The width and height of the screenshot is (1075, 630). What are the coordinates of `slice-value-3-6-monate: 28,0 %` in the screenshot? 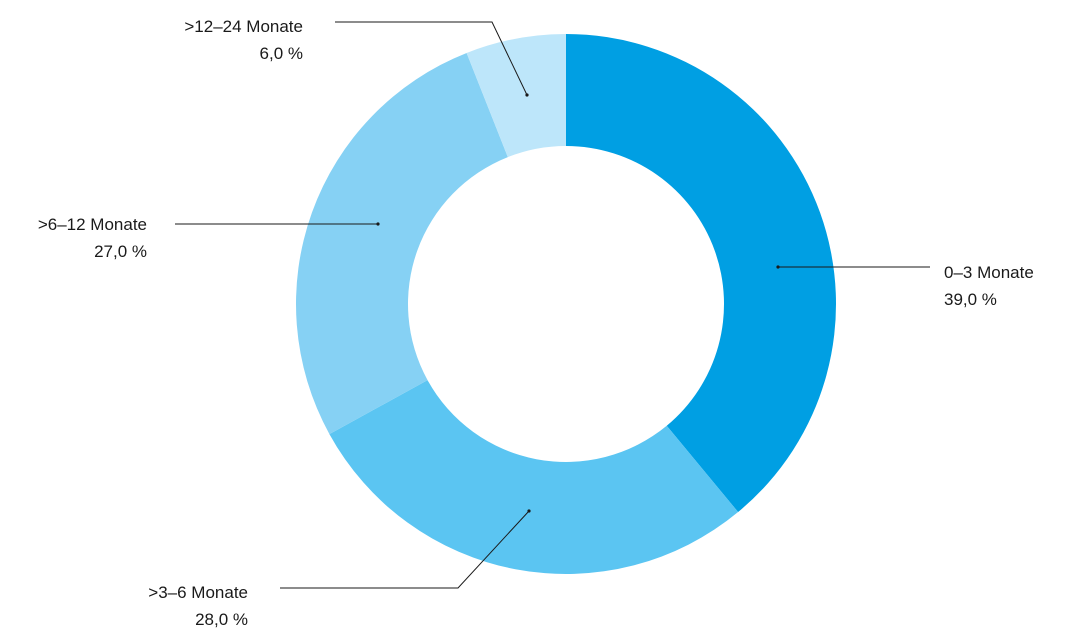 It's located at (221, 619).